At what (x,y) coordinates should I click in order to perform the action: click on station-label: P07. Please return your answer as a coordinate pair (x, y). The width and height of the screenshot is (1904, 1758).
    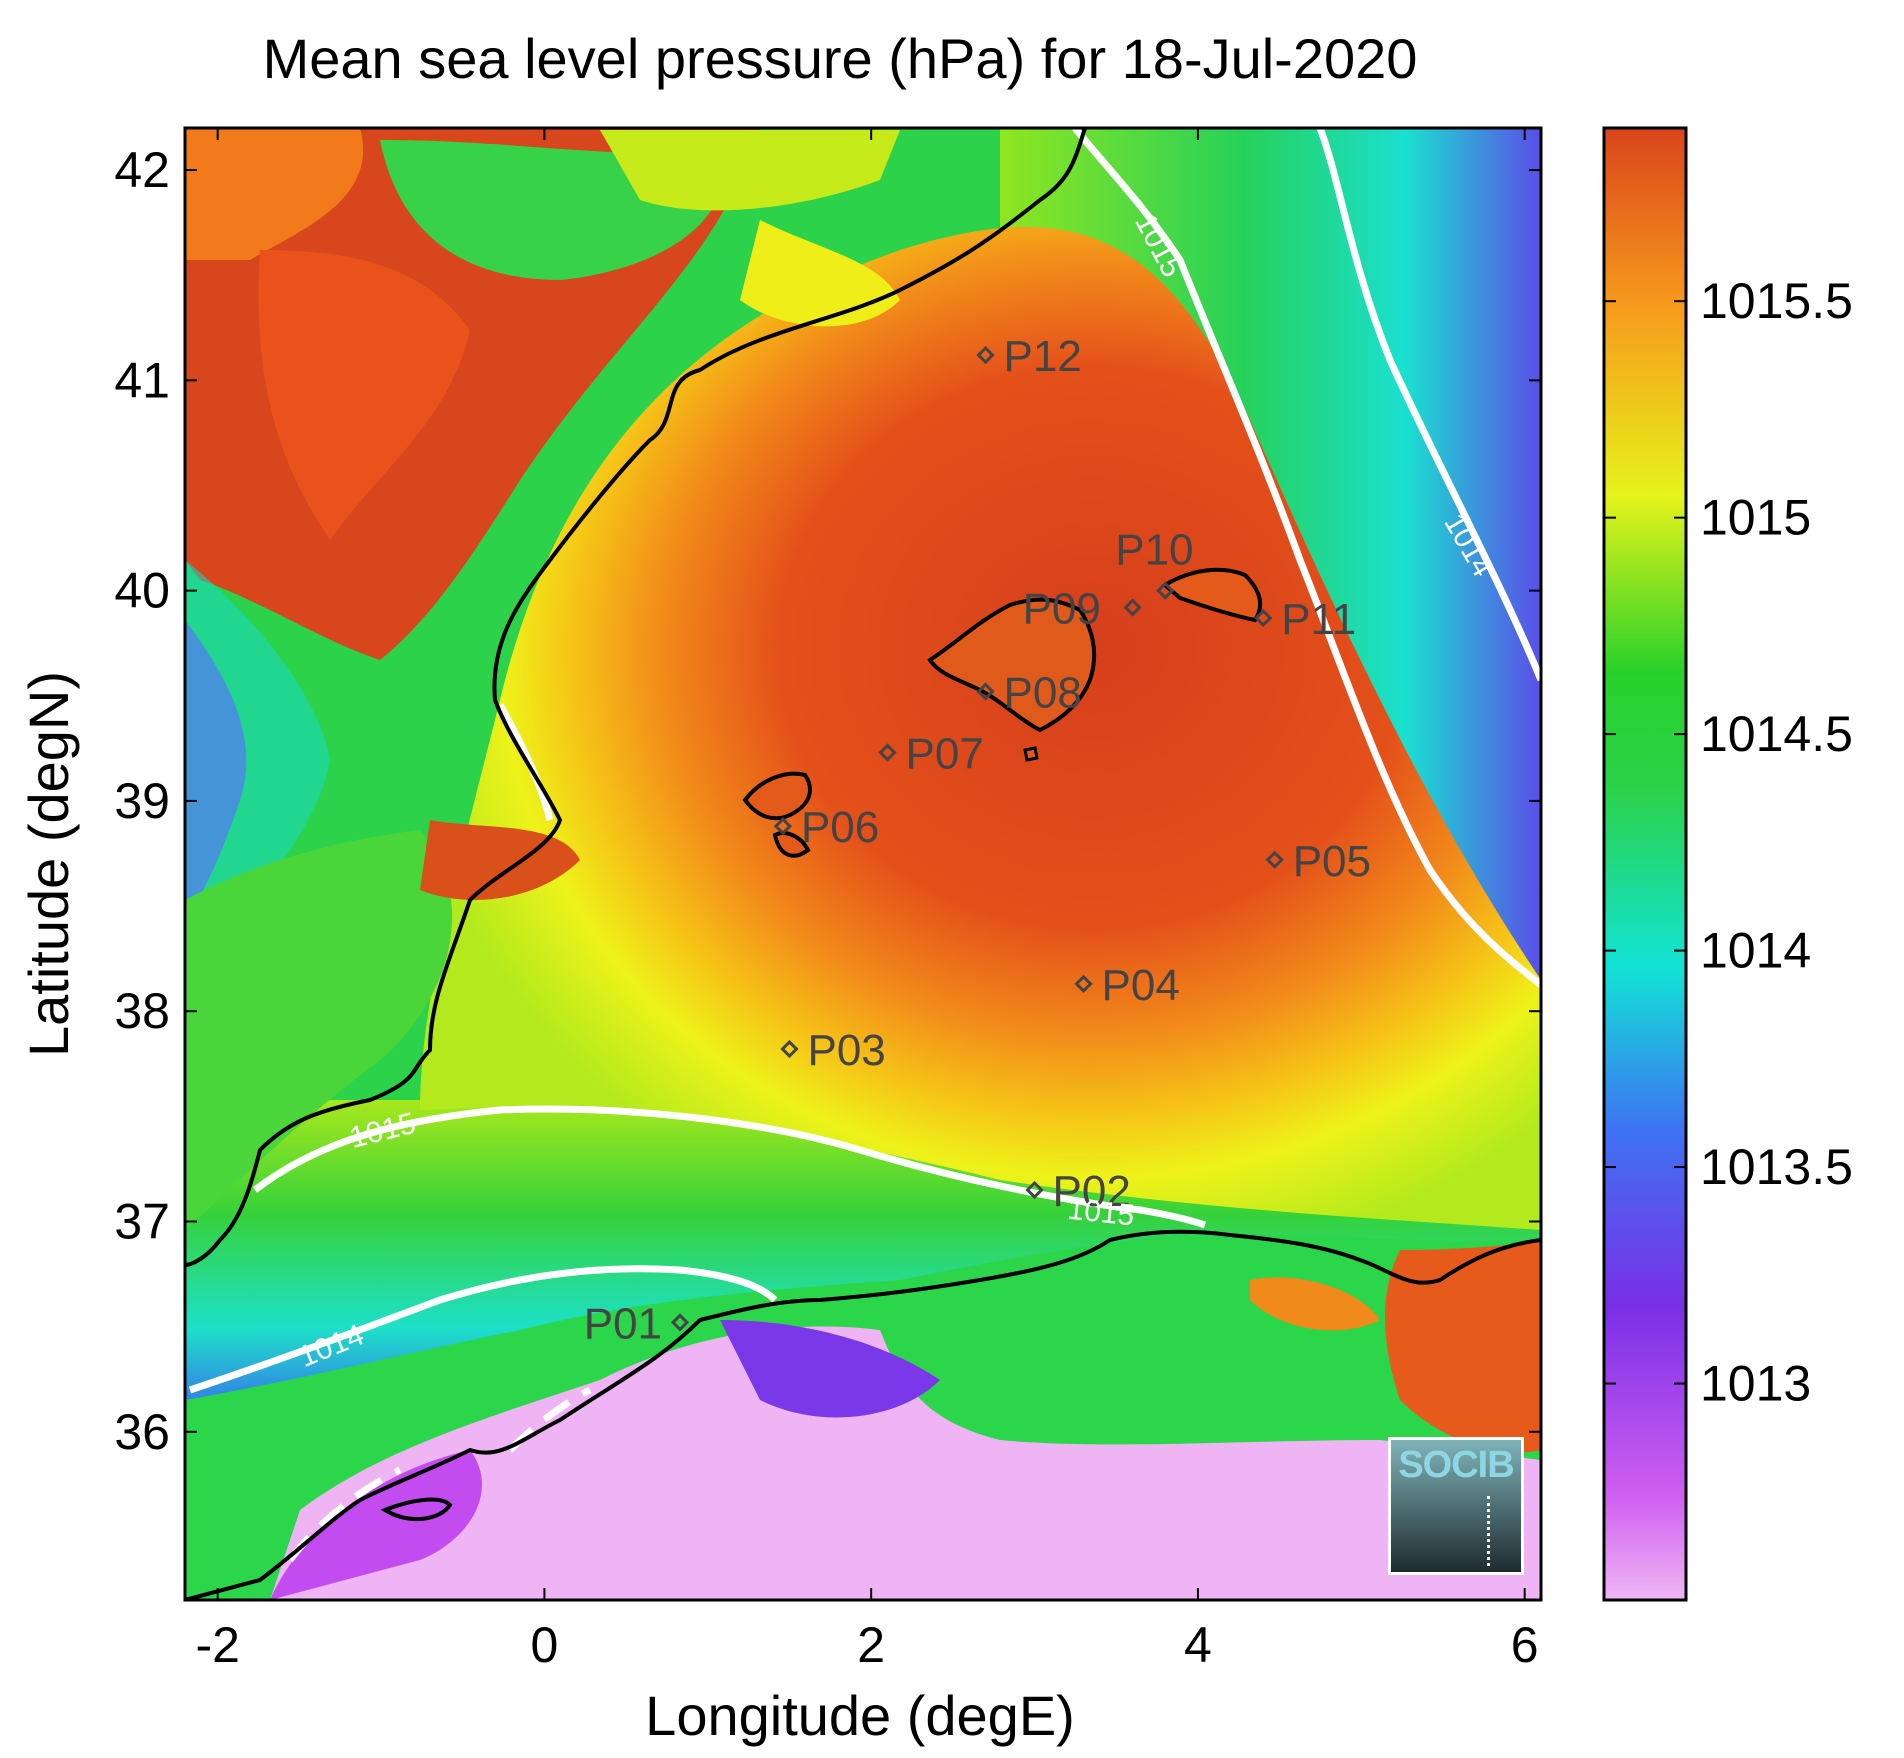
    Looking at the image, I should click on (945, 754).